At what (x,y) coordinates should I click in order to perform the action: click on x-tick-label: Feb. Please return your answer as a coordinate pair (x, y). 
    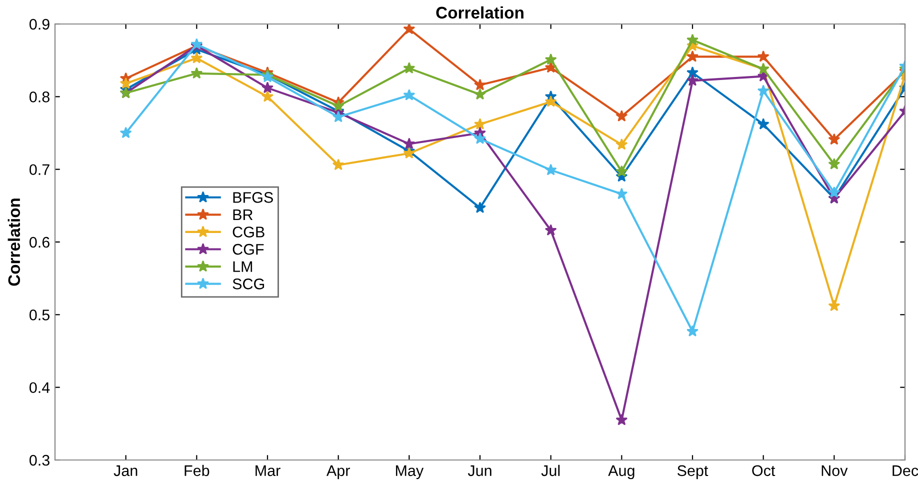
    Looking at the image, I should click on (197, 470).